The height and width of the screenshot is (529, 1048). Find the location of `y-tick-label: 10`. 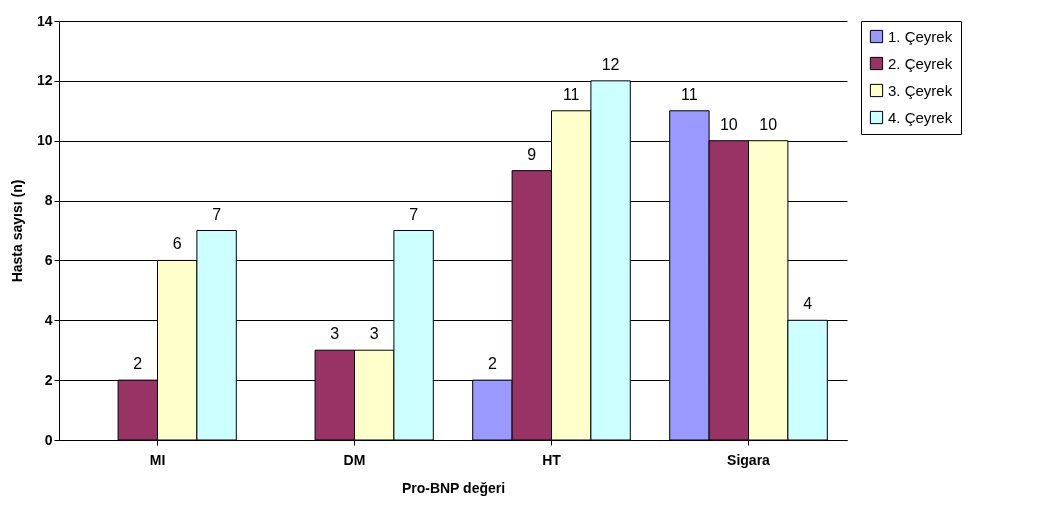

y-tick-label: 10 is located at coordinates (44, 140).